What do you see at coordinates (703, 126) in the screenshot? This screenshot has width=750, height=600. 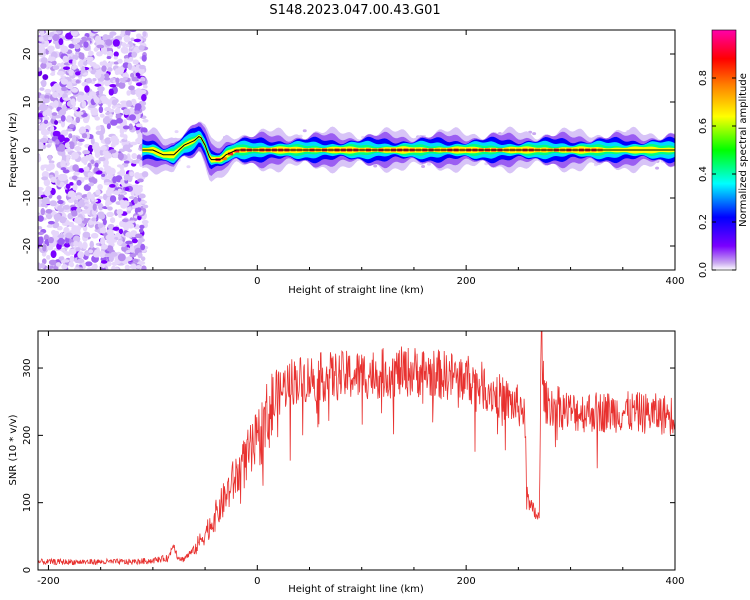 I see `colorbar-tick-label-3: 0.6` at bounding box center [703, 126].